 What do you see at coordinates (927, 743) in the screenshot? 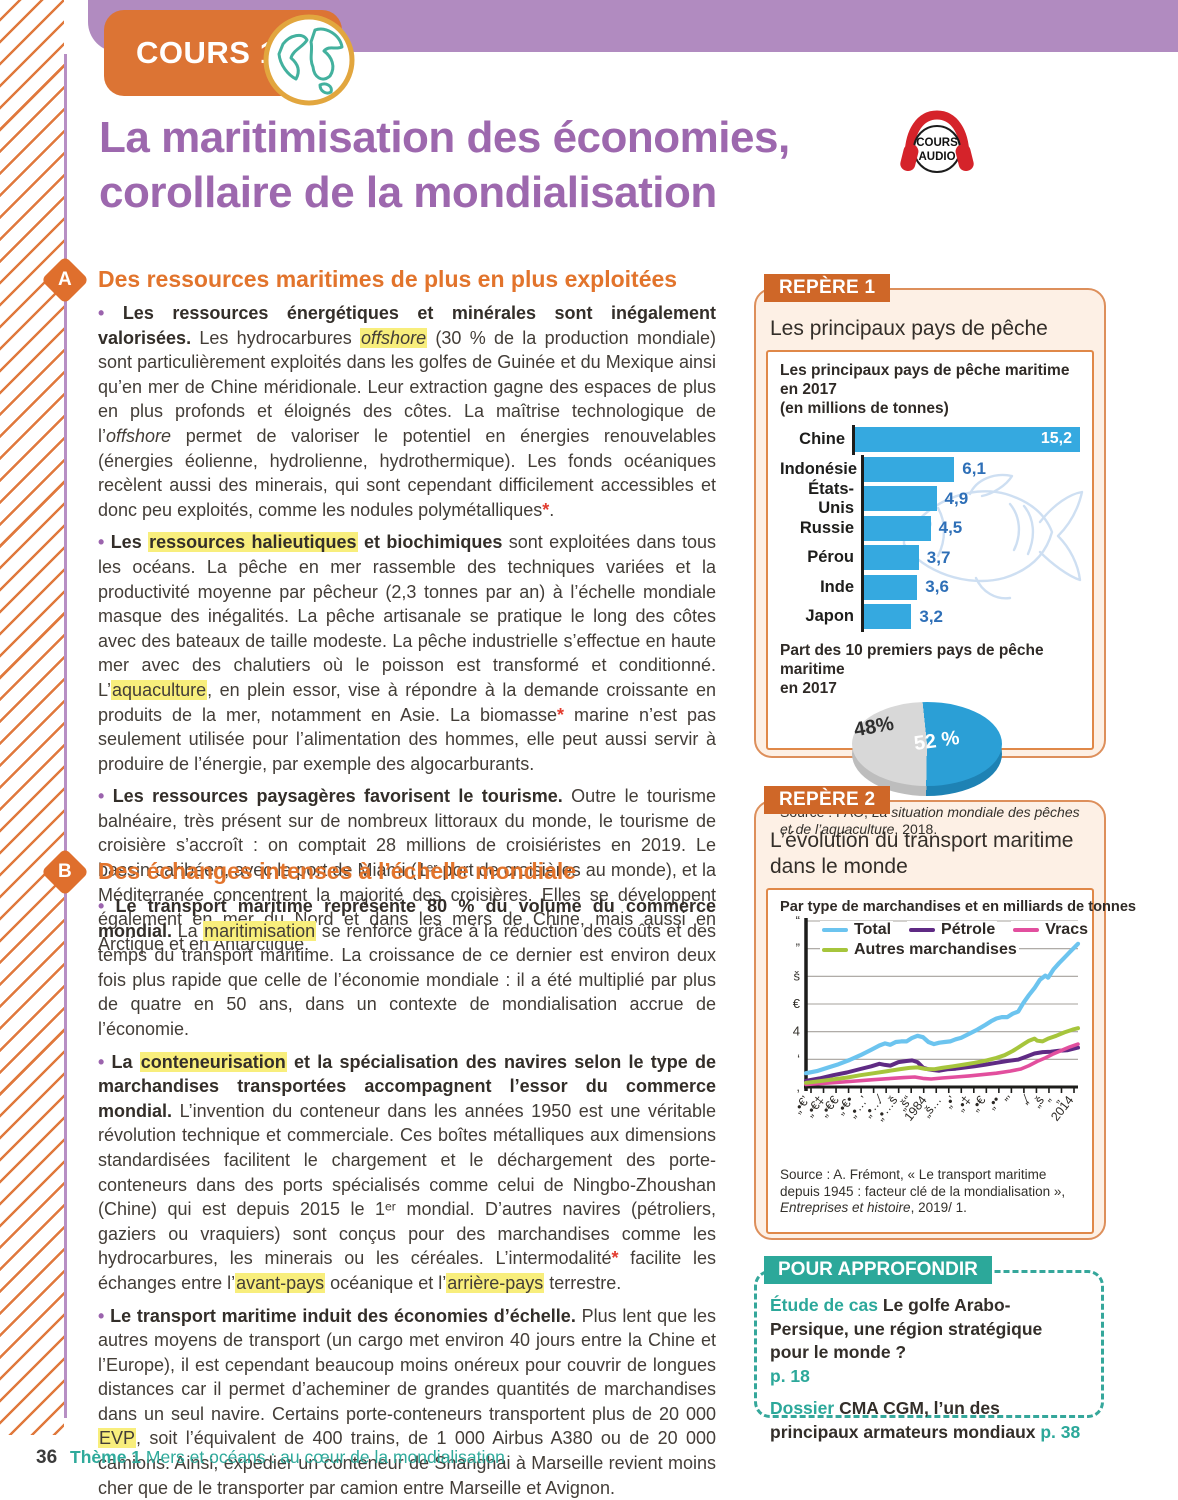
I see `pie-top-layer` at bounding box center [927, 743].